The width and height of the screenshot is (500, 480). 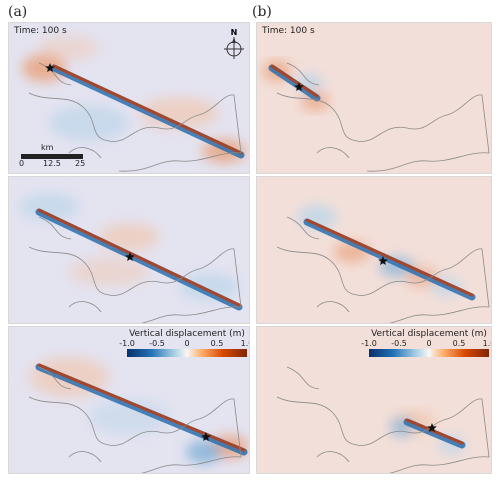 I want to click on map-background, so click(x=374, y=98).